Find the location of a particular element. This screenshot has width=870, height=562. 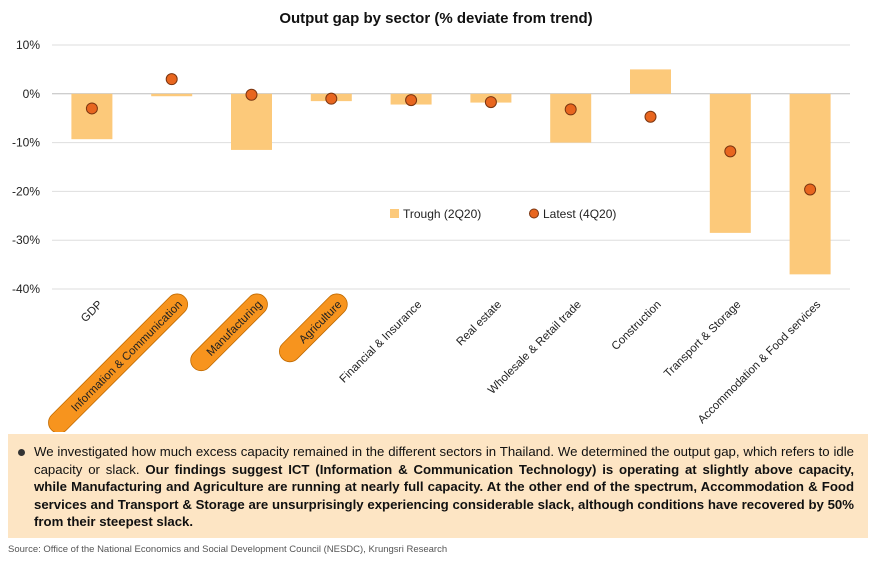

x-tick-group: Transport & Storage is located at coordinates (702, 339).